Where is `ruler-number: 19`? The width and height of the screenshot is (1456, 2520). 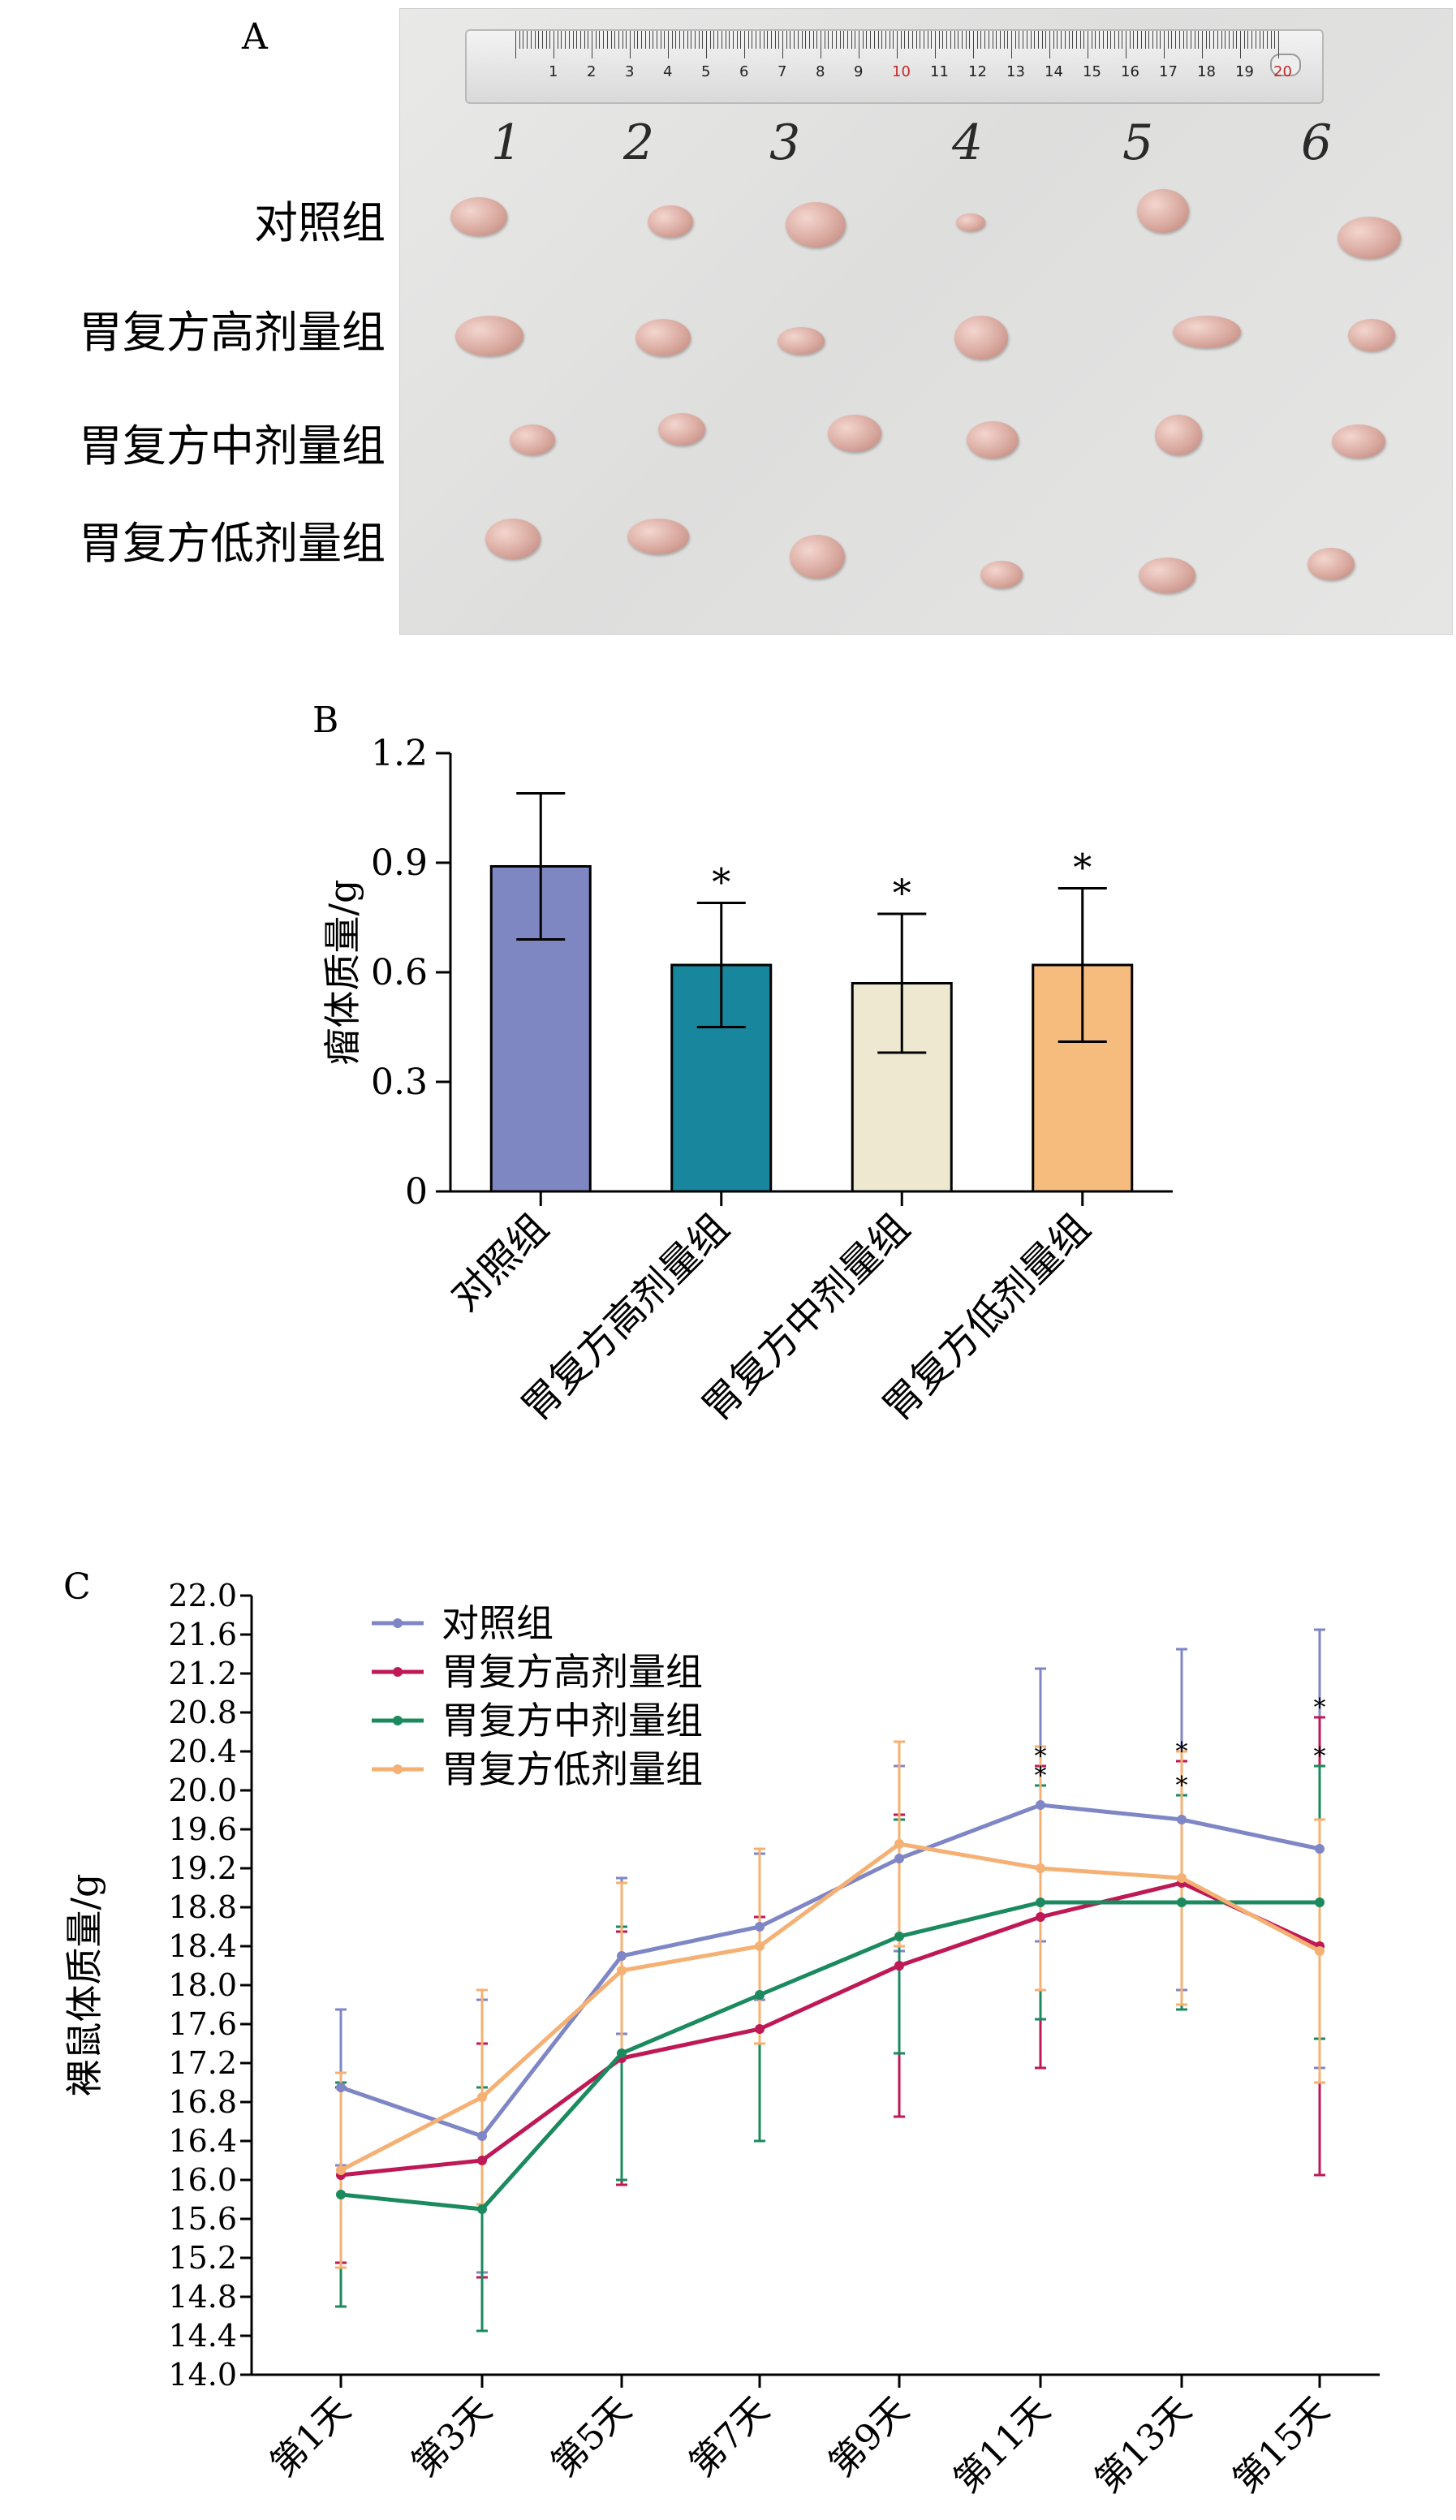
ruler-number: 19 is located at coordinates (1245, 72).